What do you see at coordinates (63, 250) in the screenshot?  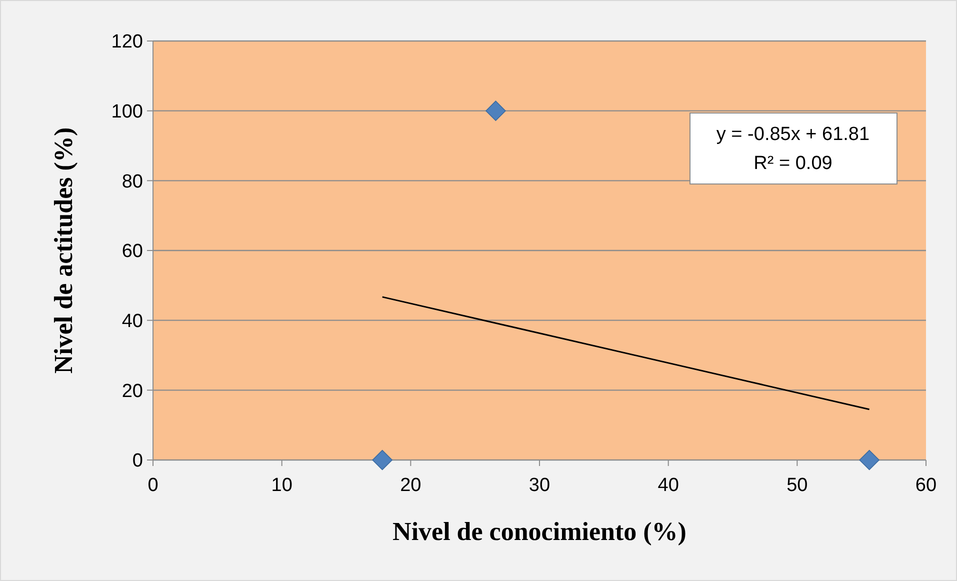 I see `y-axis-title: Nivel de actitudes (%)` at bounding box center [63, 250].